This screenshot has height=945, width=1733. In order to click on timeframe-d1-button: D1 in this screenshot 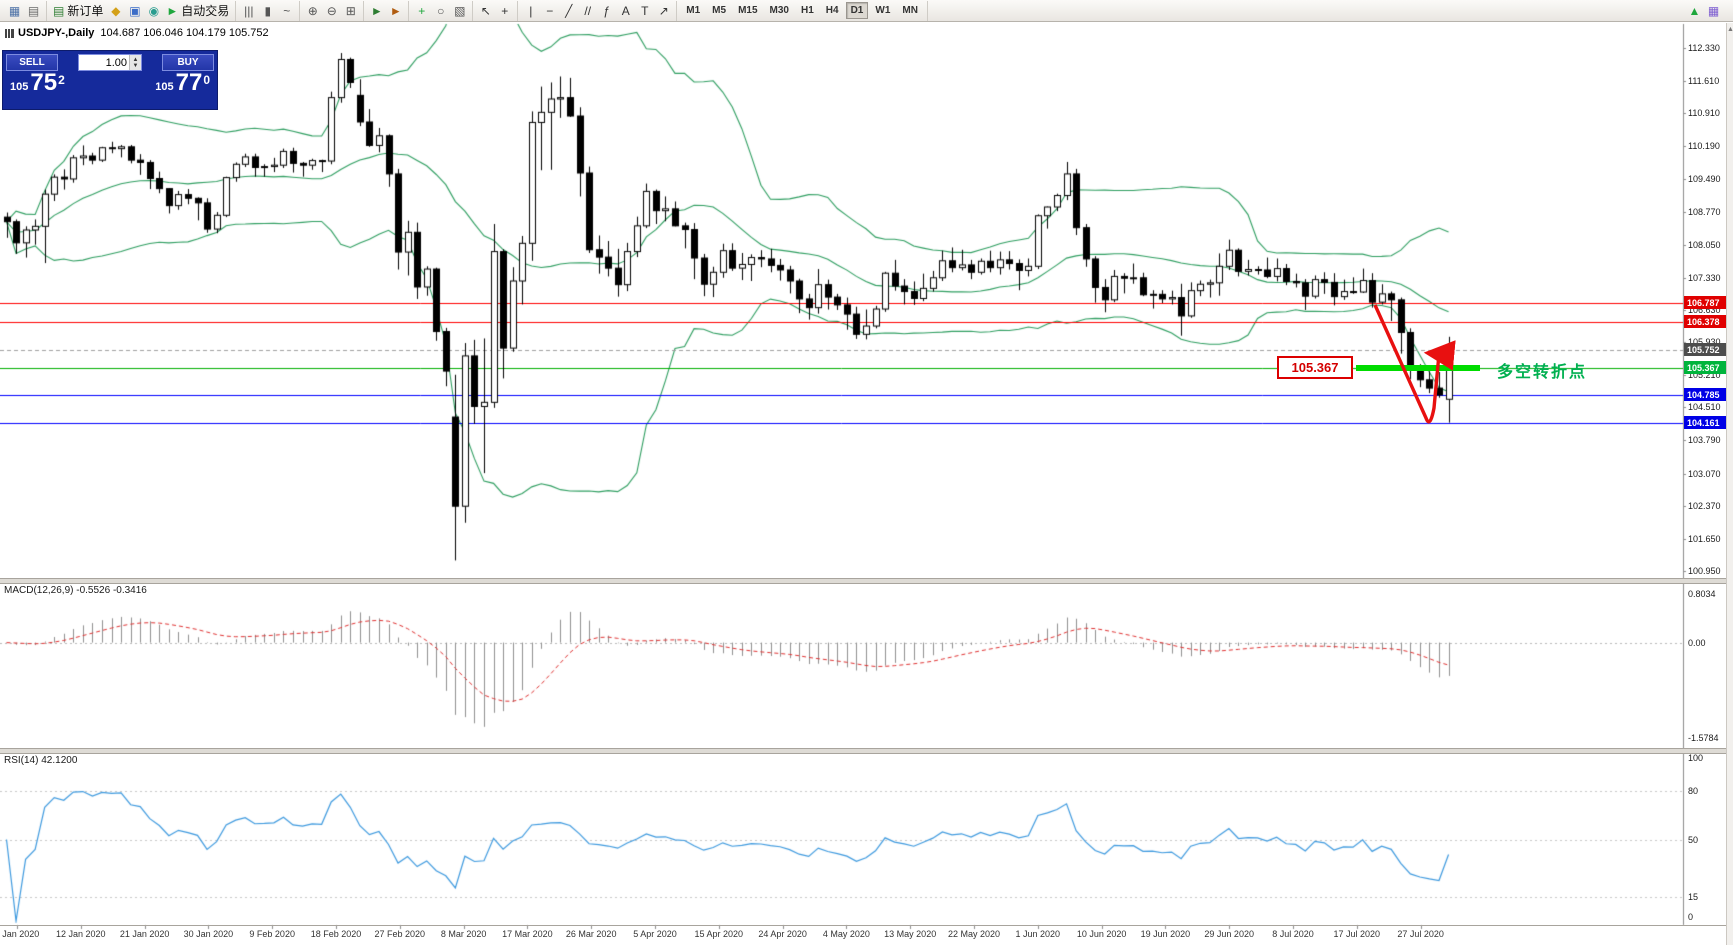, I will do `click(857, 10)`.